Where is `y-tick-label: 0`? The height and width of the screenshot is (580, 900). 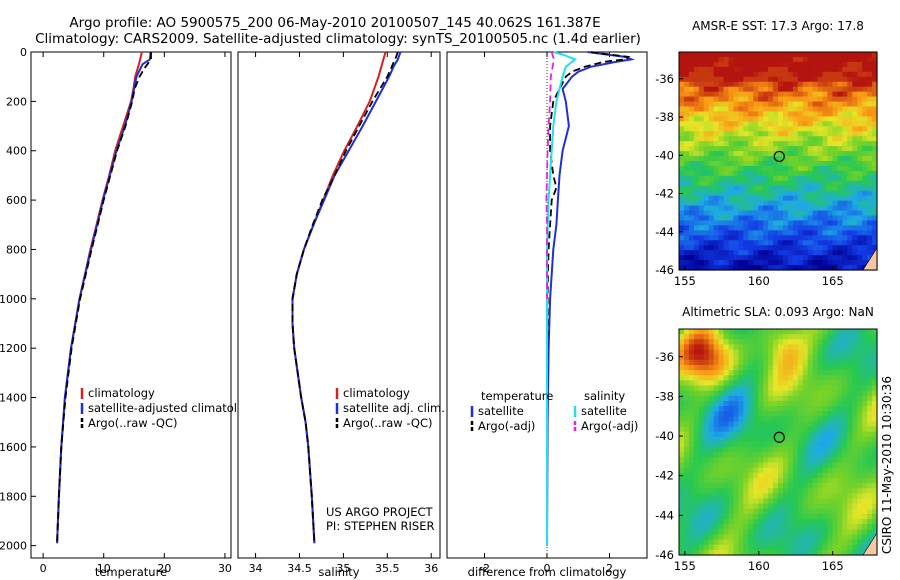
y-tick-label: 0 is located at coordinates (23, 52).